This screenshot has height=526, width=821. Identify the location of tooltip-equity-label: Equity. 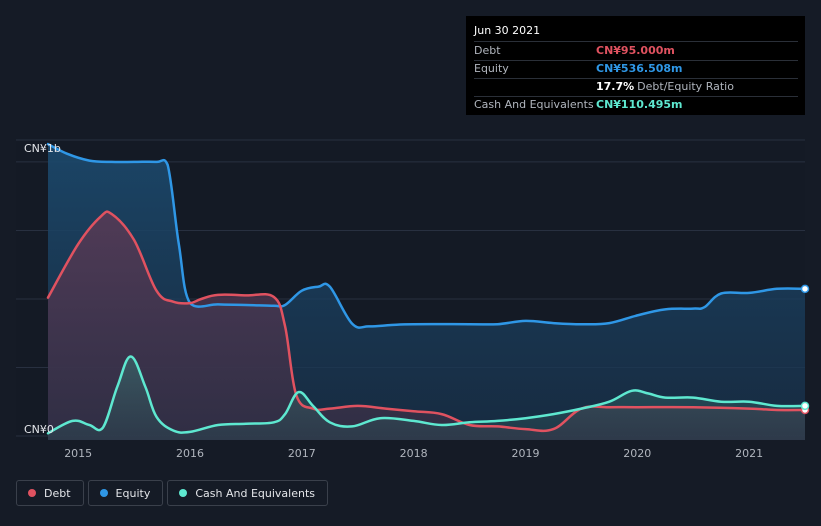
(491, 68).